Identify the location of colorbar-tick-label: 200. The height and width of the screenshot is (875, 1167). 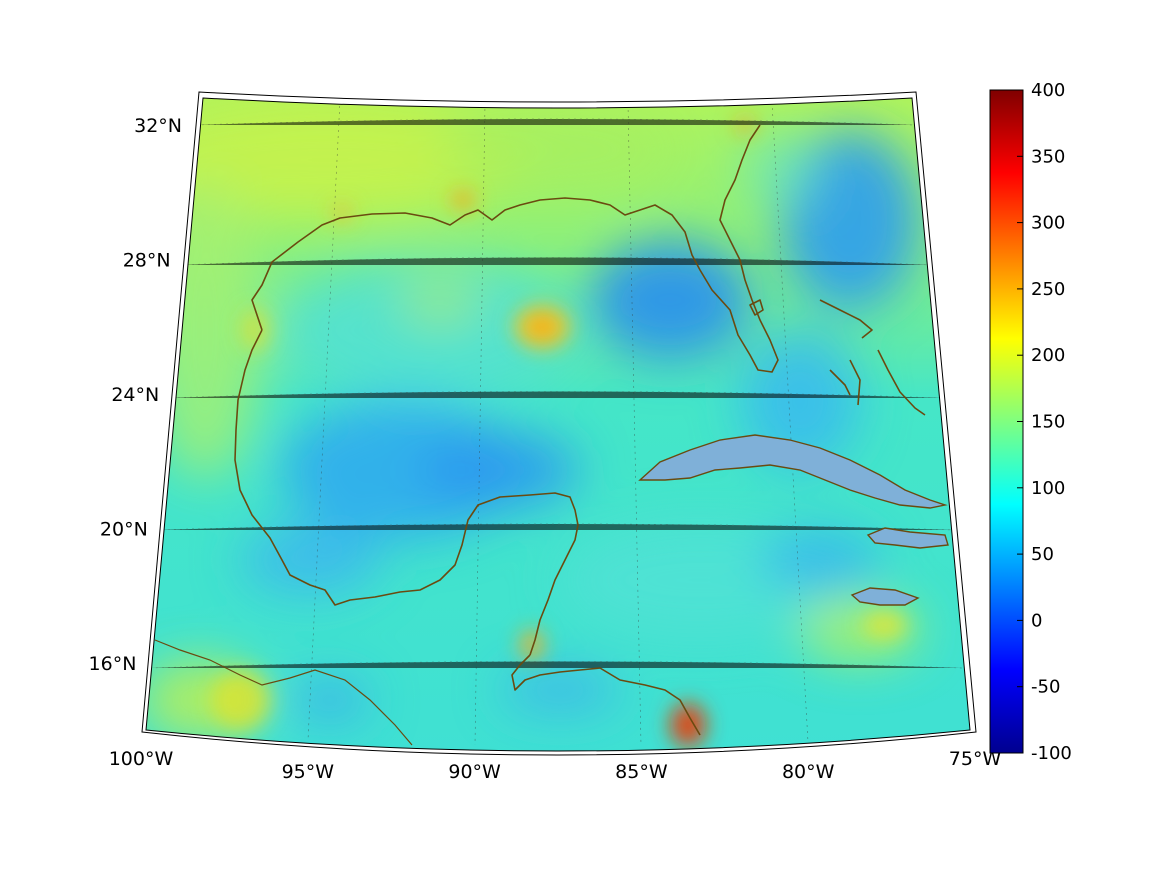
(1048, 355).